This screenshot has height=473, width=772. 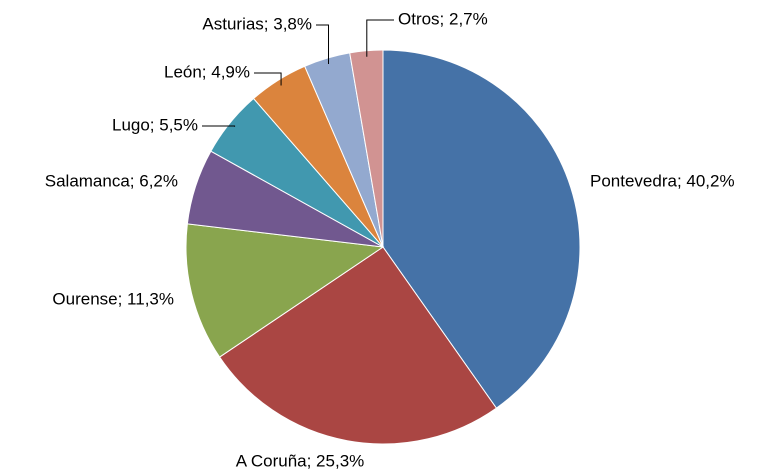 I want to click on data-label: Asturias; 3,8%, so click(x=257, y=23).